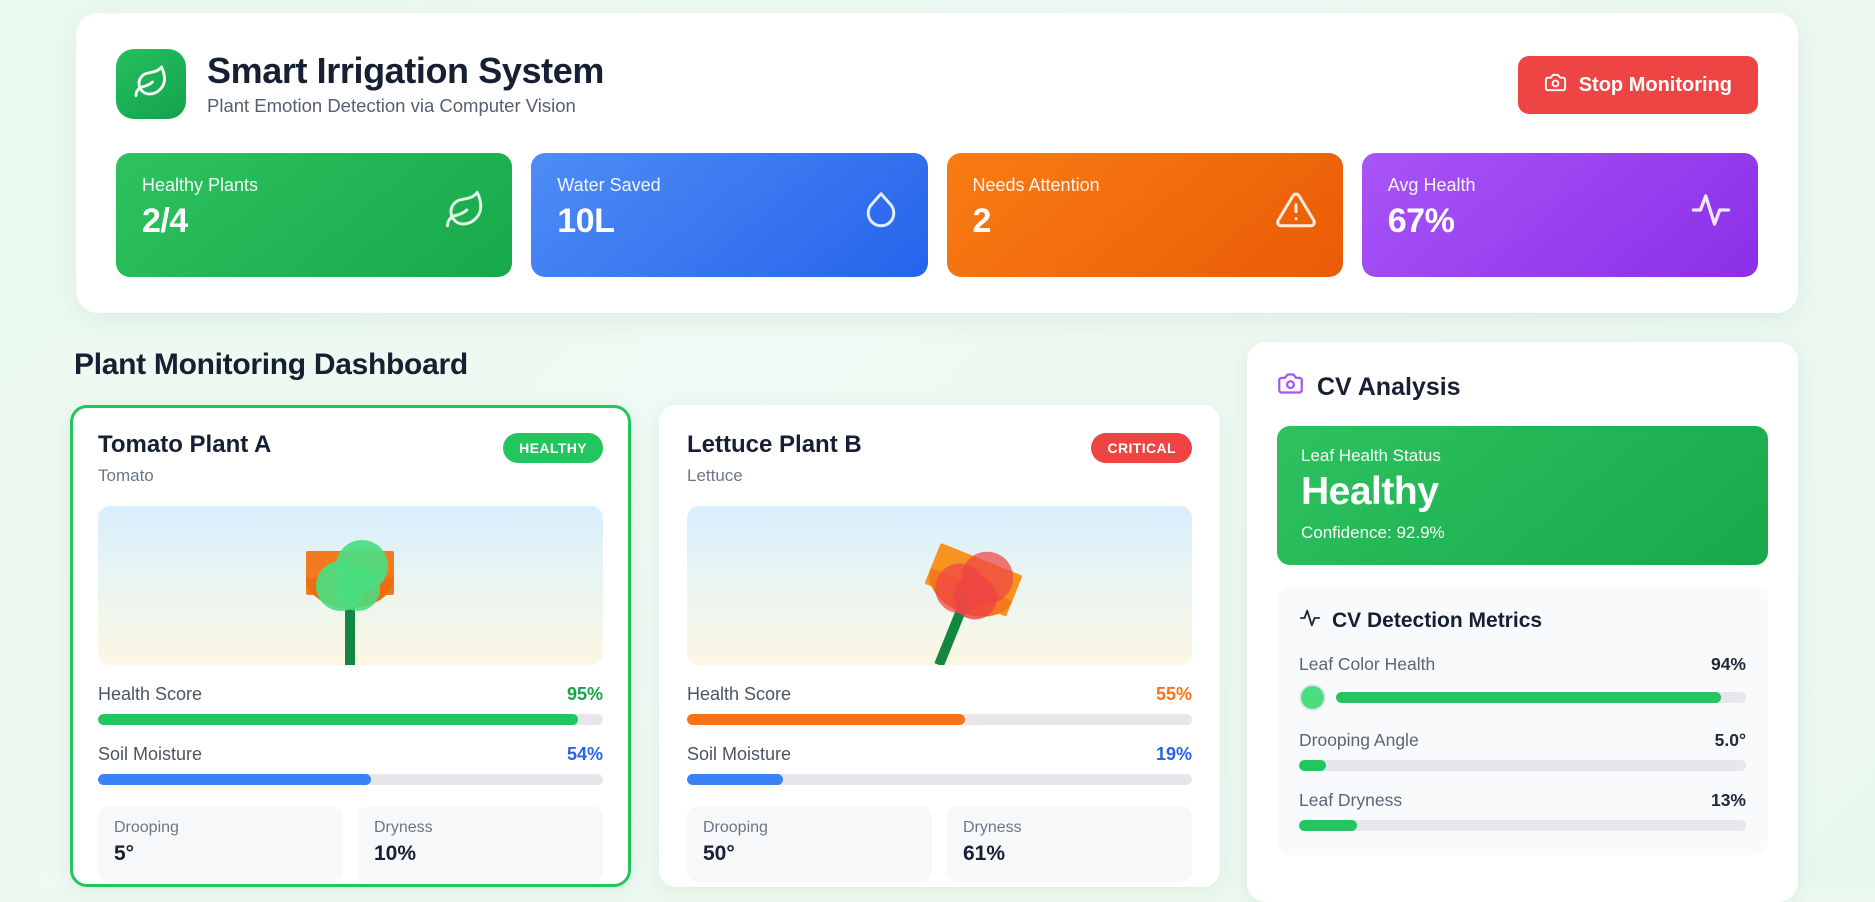 This screenshot has width=1875, height=902. I want to click on stat-text: Avg Health 67%, so click(1432, 208).